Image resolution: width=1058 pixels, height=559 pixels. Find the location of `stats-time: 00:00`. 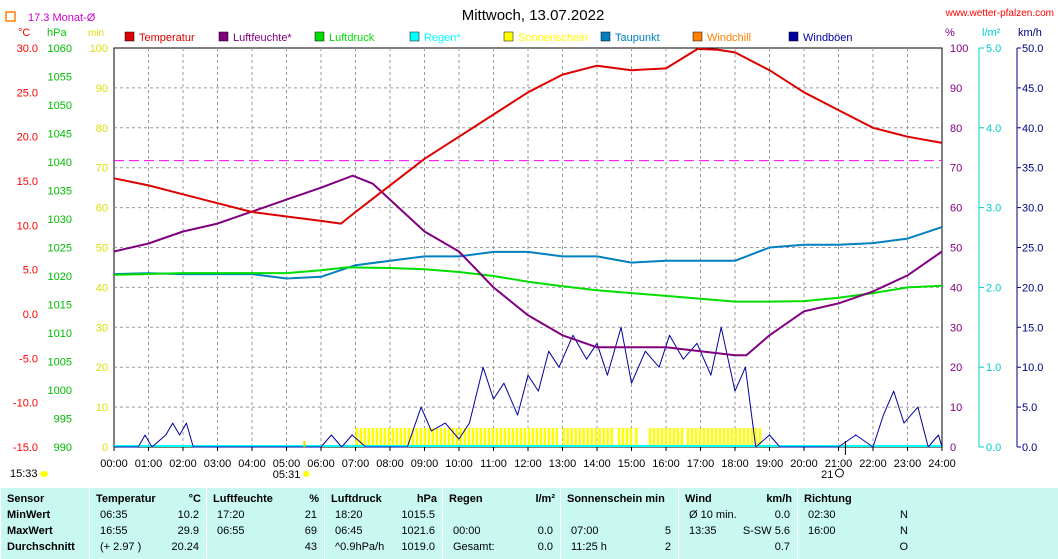

stats-time: 00:00 is located at coordinates (467, 531).